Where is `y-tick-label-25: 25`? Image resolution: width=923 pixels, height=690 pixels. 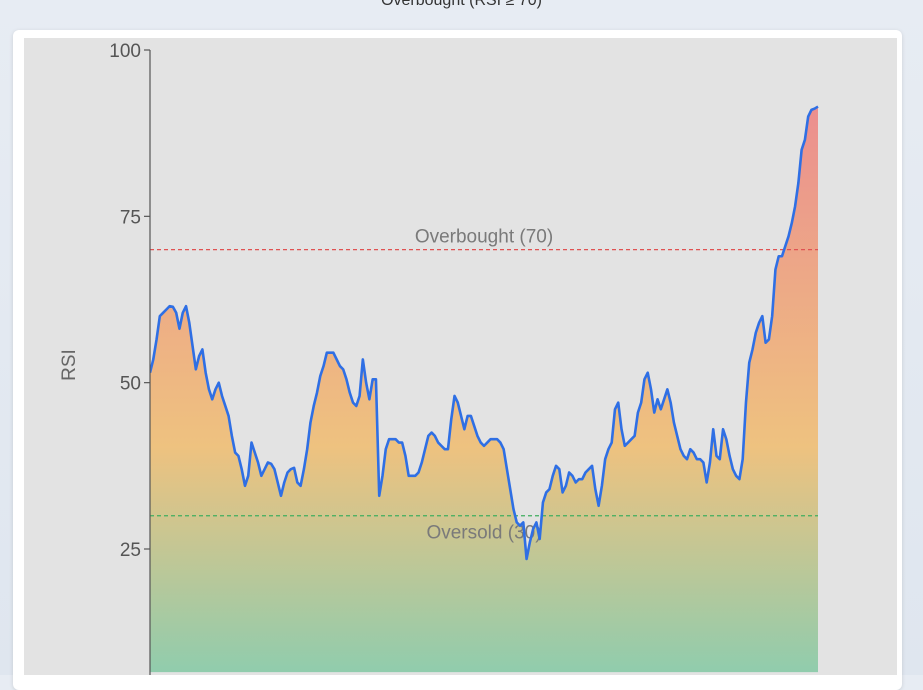 y-tick-label-25: 25 is located at coordinates (130, 550).